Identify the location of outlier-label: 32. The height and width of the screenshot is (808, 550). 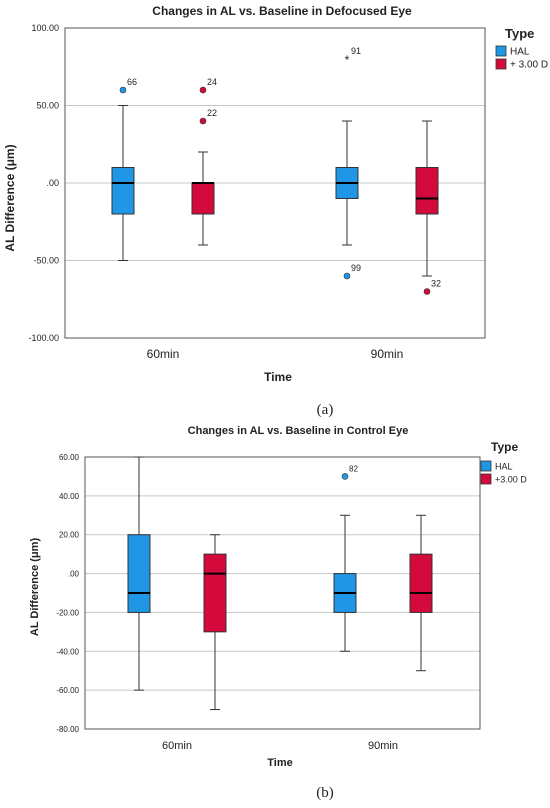
(436, 284).